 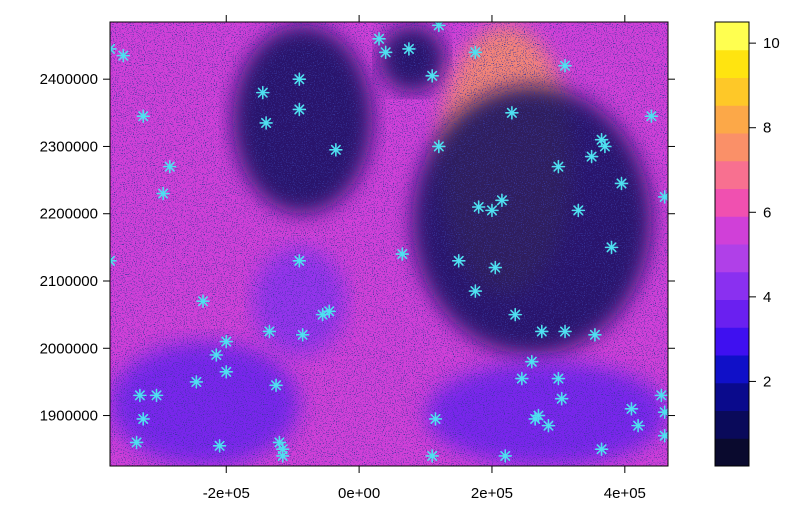 I want to click on y-tick-label: 1900000, so click(x=69, y=416).